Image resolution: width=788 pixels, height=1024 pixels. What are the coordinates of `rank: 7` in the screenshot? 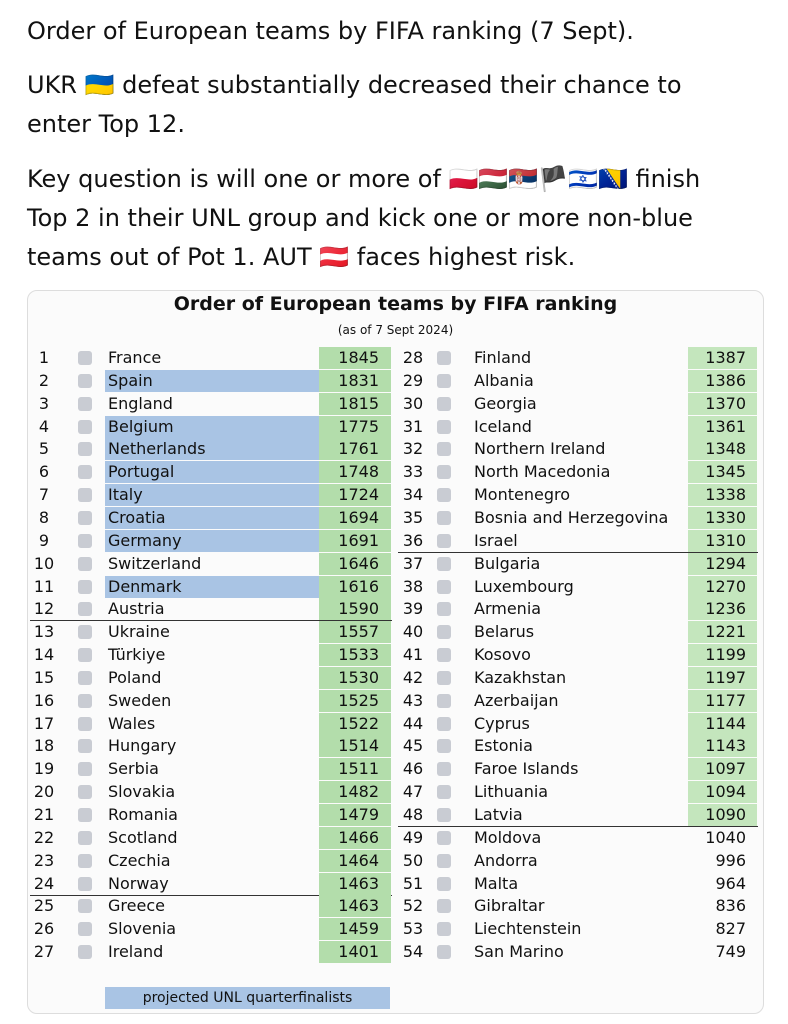 It's located at (44, 495).